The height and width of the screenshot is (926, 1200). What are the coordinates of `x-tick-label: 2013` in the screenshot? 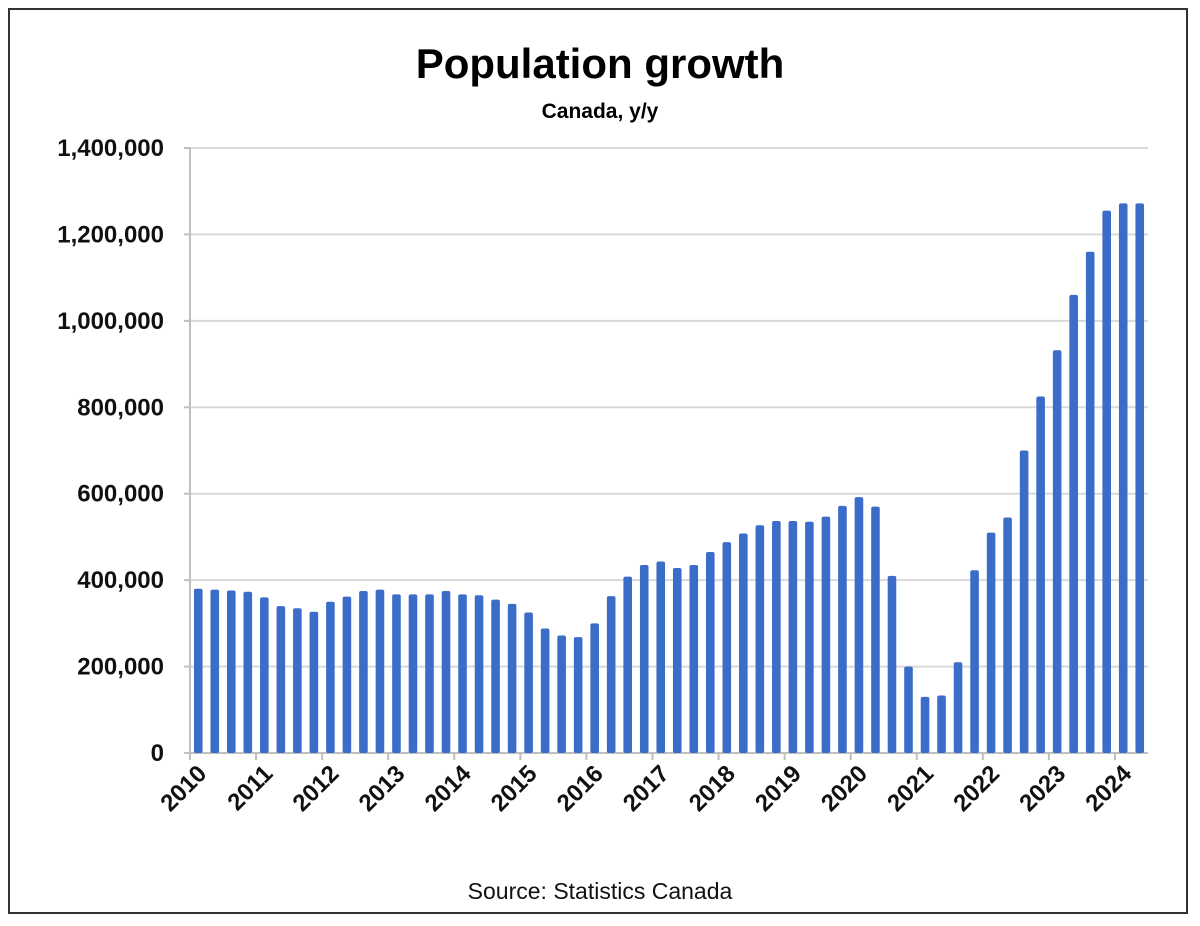 It's located at (382, 788).